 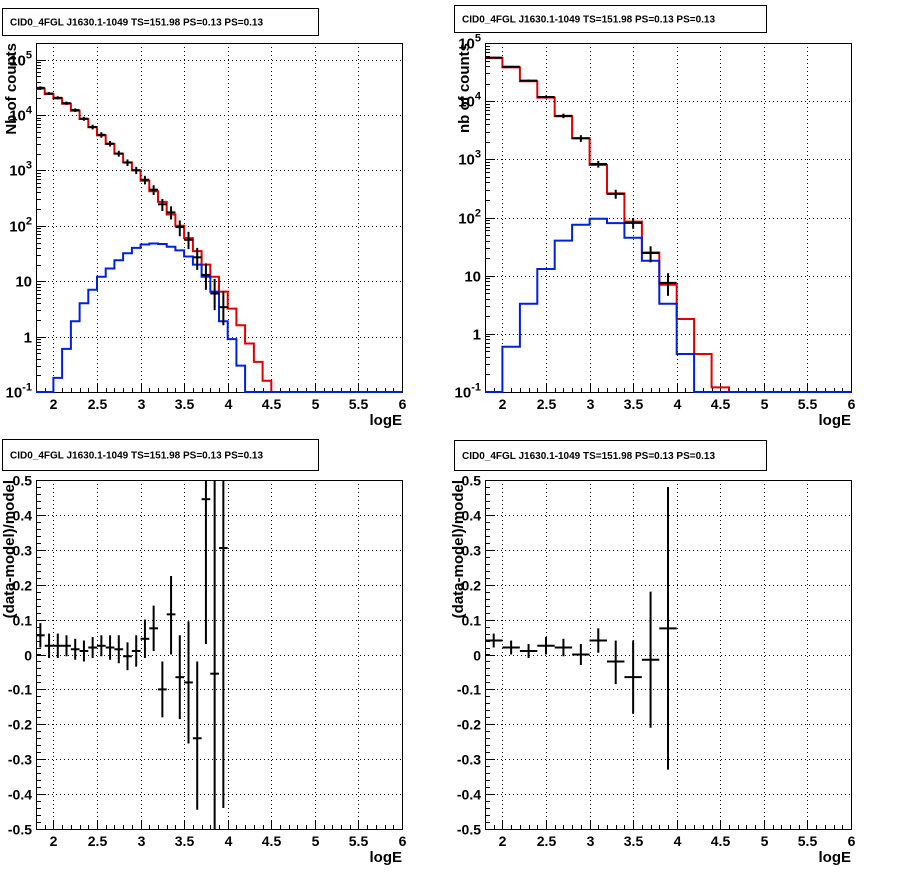 What do you see at coordinates (477, 656) in the screenshot?
I see `y-tick-label: 0` at bounding box center [477, 656].